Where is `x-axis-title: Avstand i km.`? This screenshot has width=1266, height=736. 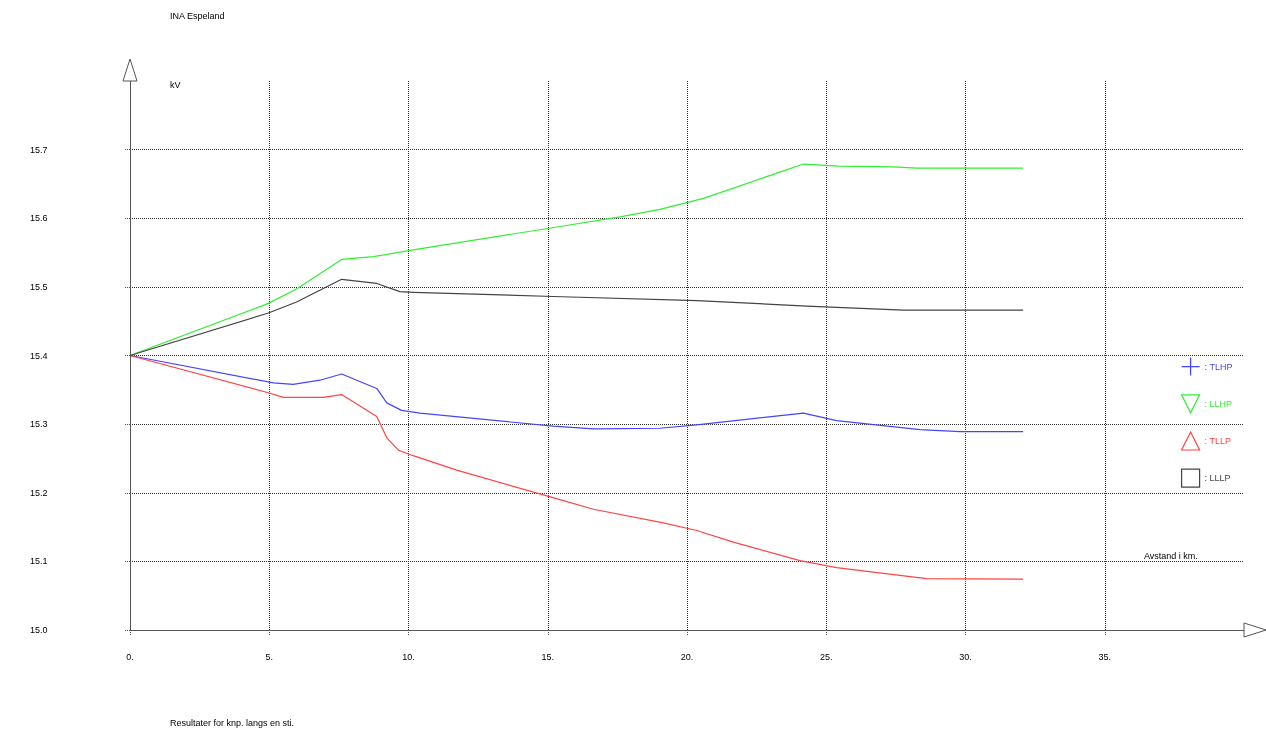 x-axis-title: Avstand i km. is located at coordinates (1171, 555).